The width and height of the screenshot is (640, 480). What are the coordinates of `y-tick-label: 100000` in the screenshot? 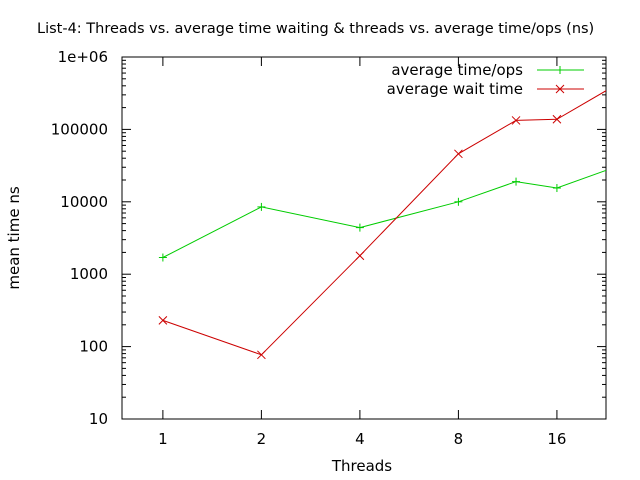 It's located at (79, 129).